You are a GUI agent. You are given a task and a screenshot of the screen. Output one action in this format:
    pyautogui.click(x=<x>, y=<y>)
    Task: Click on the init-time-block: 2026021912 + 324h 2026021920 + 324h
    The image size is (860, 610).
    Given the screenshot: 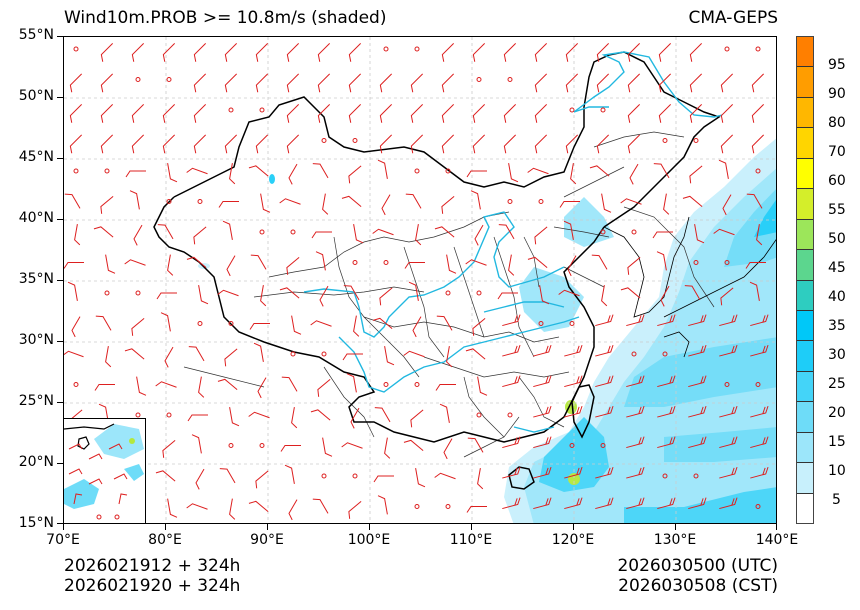 What is the action you would take?
    pyautogui.click(x=152, y=576)
    